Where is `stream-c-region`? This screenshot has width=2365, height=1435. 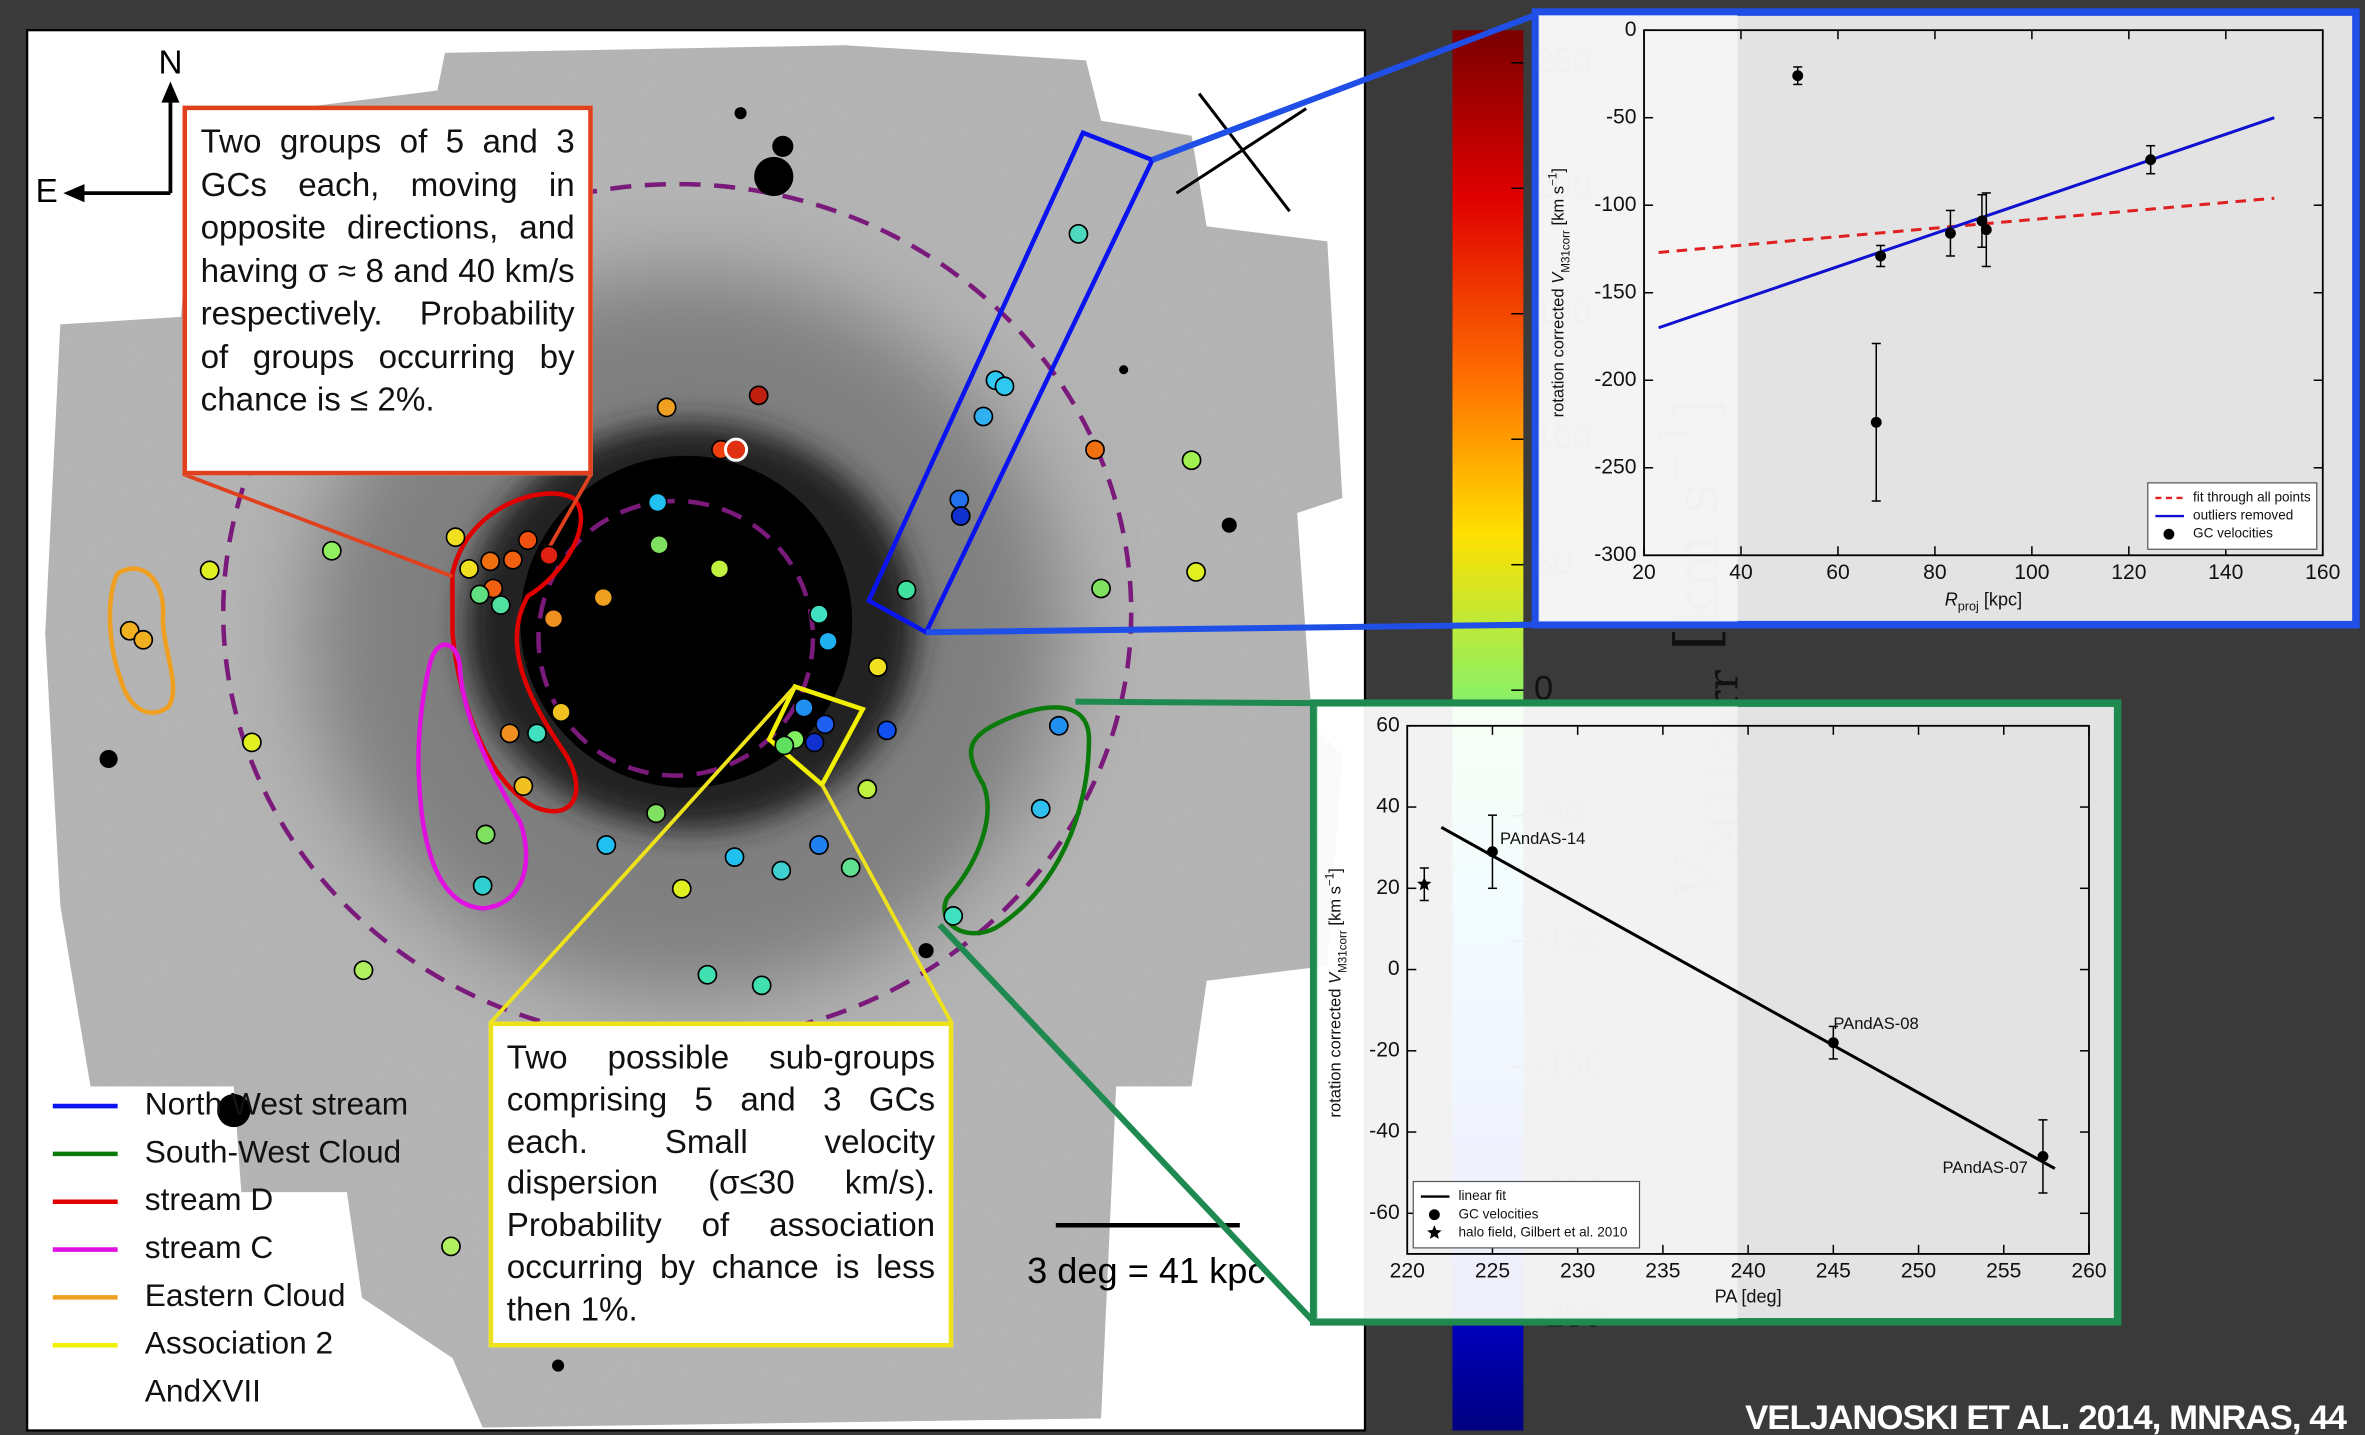
stream-c-region is located at coordinates (472, 776).